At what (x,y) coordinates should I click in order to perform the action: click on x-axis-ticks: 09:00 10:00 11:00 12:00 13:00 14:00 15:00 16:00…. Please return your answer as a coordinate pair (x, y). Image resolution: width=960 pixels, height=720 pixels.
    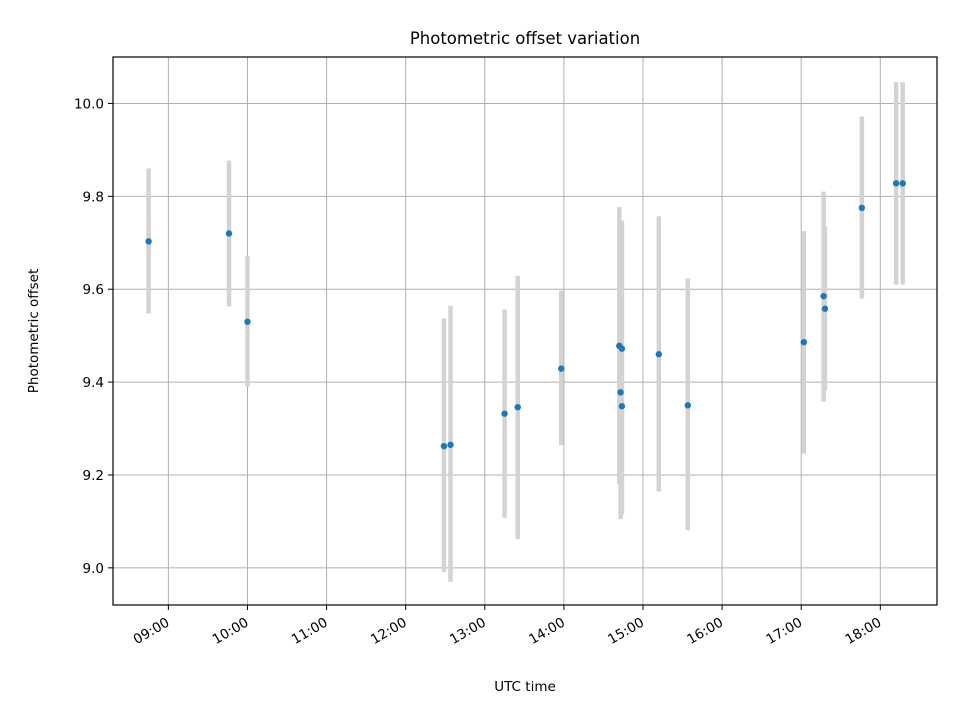
    Looking at the image, I should click on (508, 626).